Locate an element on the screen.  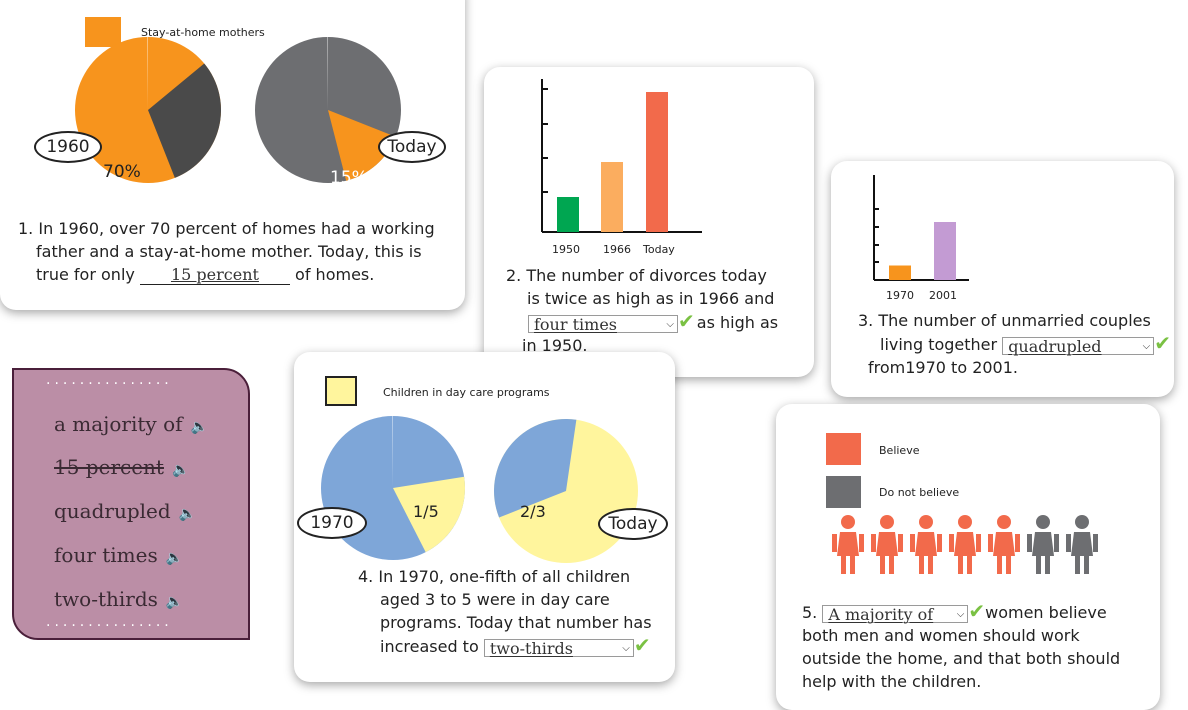
q1-line-3: true for only 15 percent of homes. is located at coordinates (238, 274).